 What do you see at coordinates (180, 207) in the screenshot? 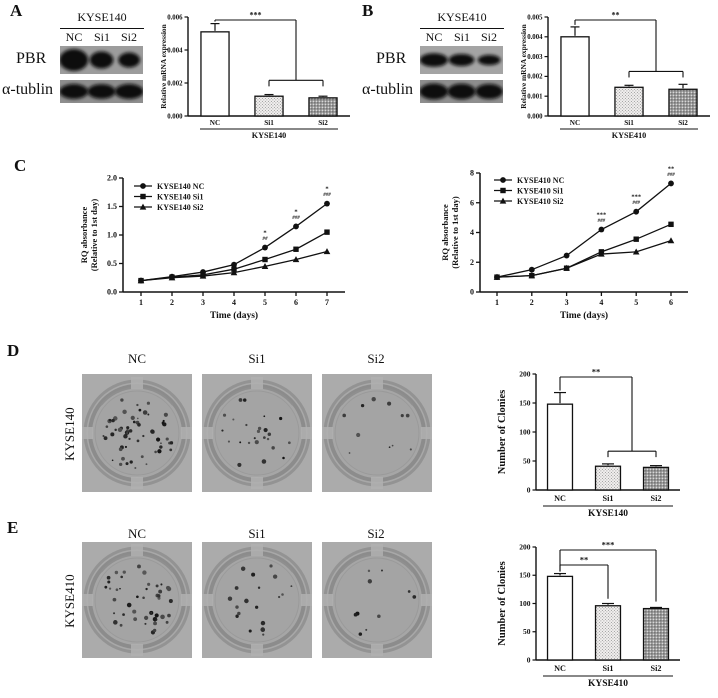
I see `svg-text: KYSE140 Si2` at bounding box center [180, 207].